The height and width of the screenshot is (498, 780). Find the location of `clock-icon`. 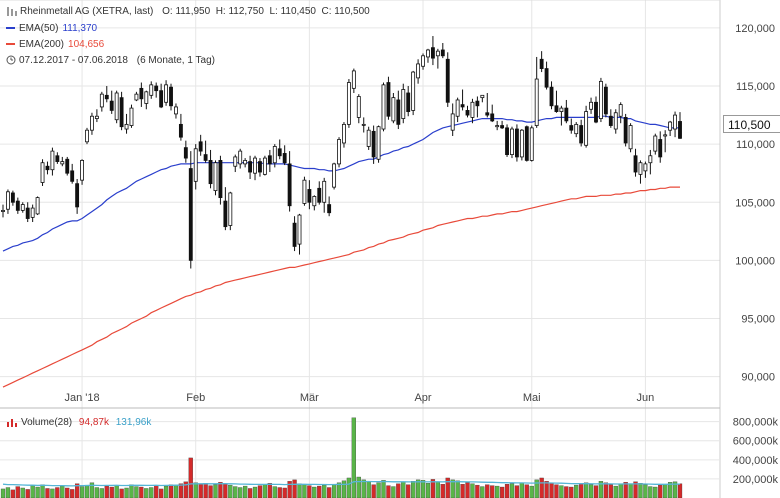

clock-icon is located at coordinates (11, 60).